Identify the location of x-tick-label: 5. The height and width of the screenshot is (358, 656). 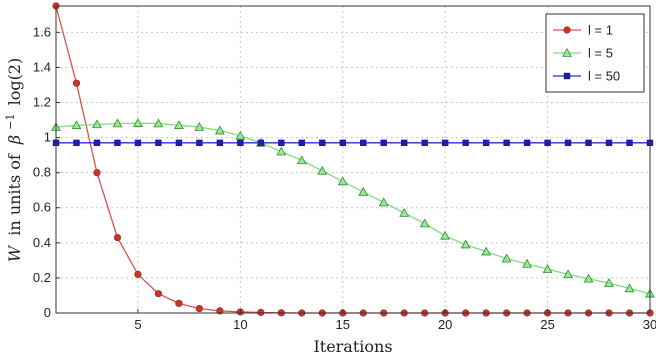
(137, 324).